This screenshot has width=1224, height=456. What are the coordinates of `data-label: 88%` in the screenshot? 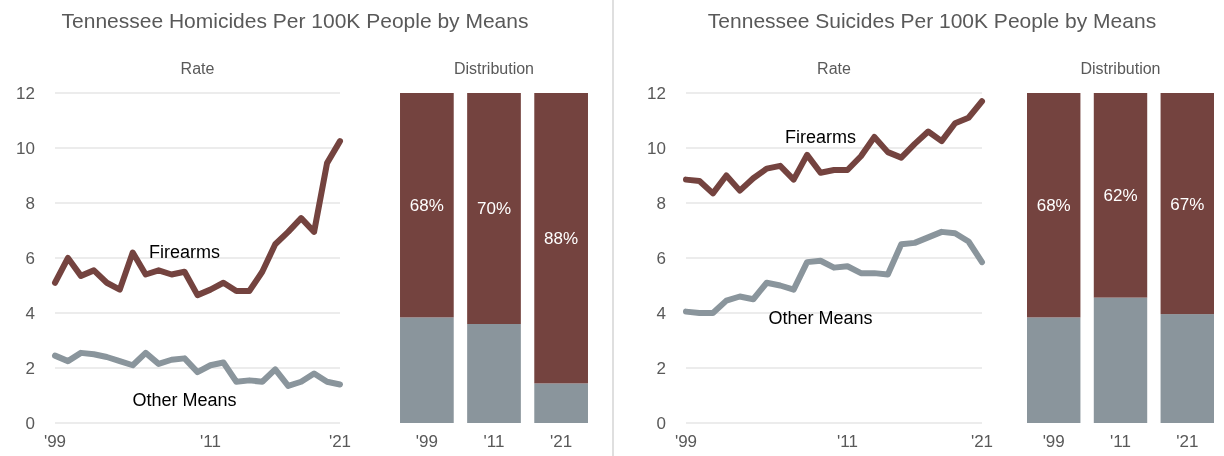 It's located at (561, 239).